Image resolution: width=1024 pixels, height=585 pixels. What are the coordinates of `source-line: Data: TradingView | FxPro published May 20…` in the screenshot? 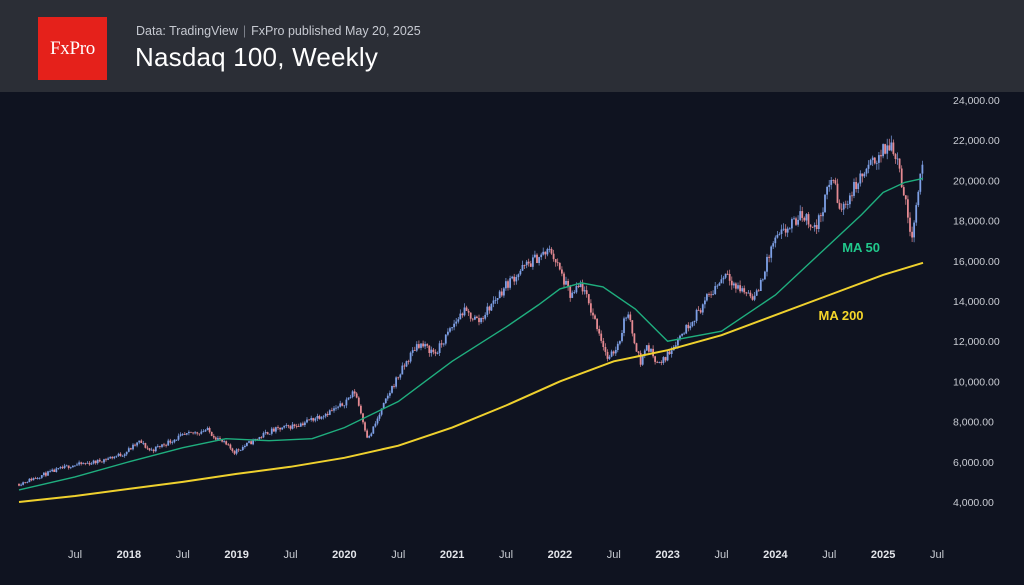 It's located at (278, 31).